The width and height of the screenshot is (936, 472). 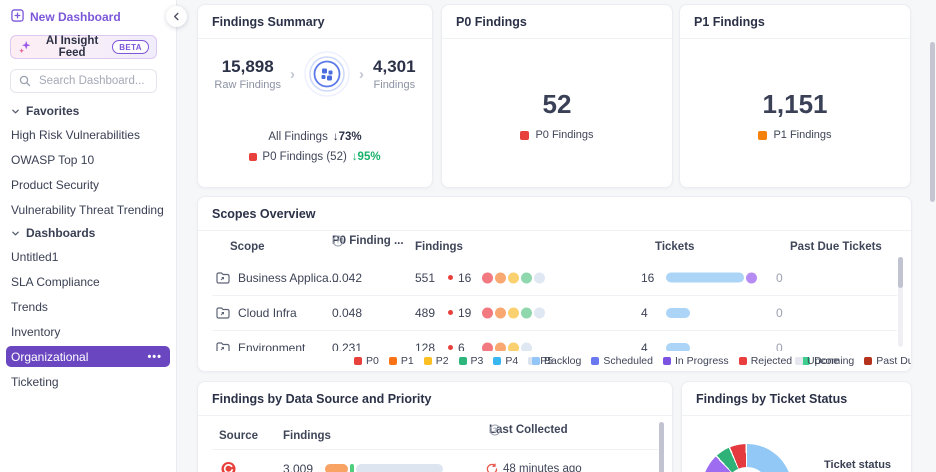 I want to click on sidebar-item-untitled1: Untitled1, so click(x=35, y=256).